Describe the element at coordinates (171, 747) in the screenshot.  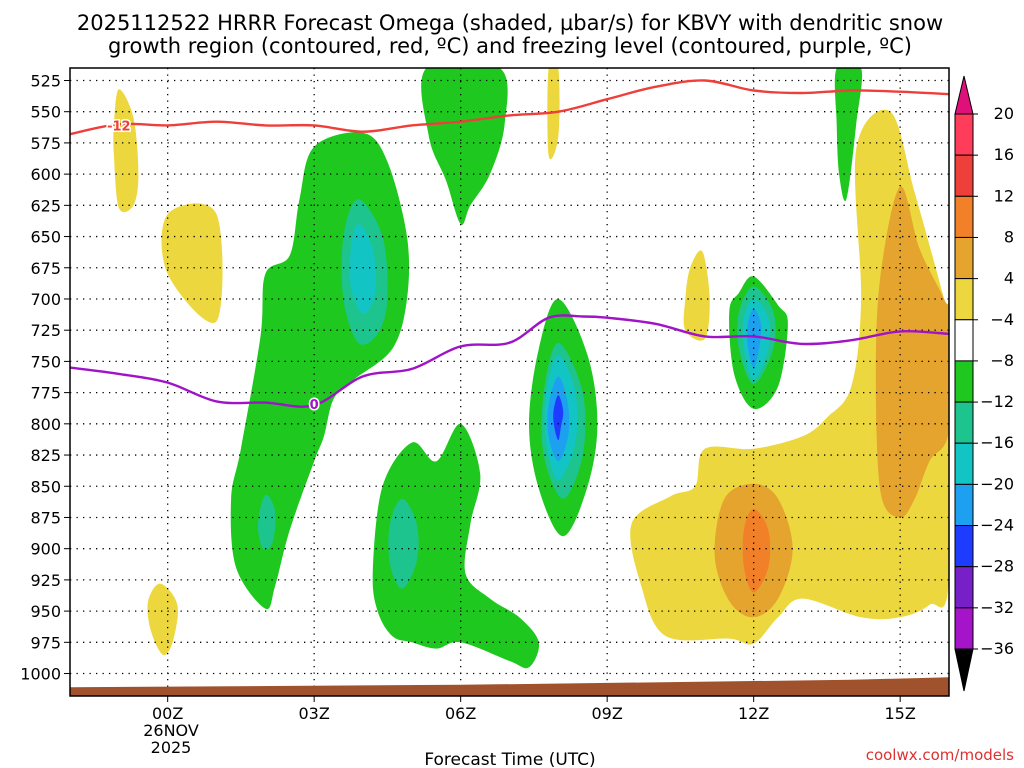
I see `date-label-year: 2025` at that location.